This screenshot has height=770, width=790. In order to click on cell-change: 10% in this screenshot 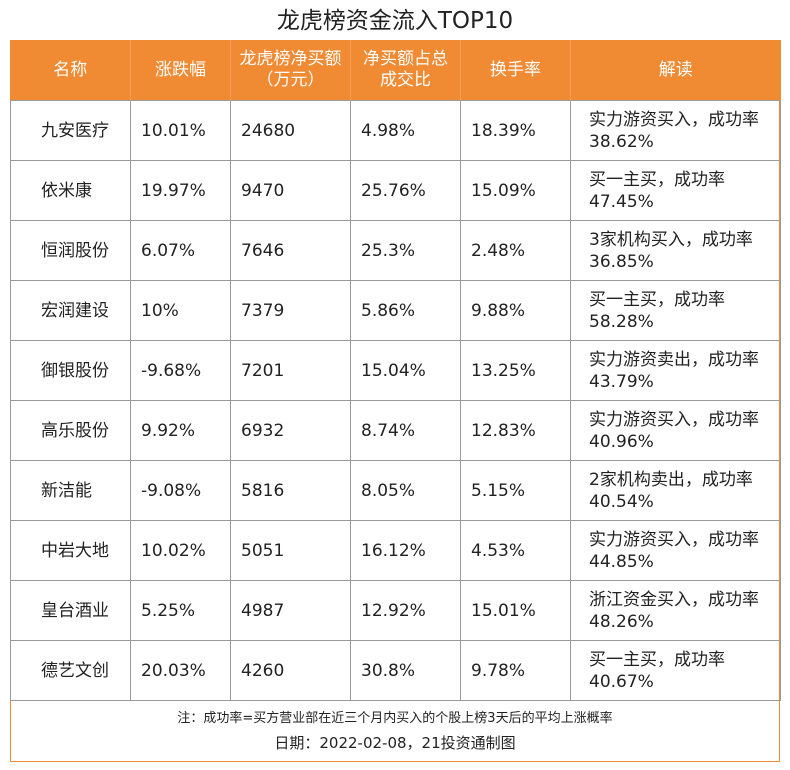, I will do `click(180, 310)`.